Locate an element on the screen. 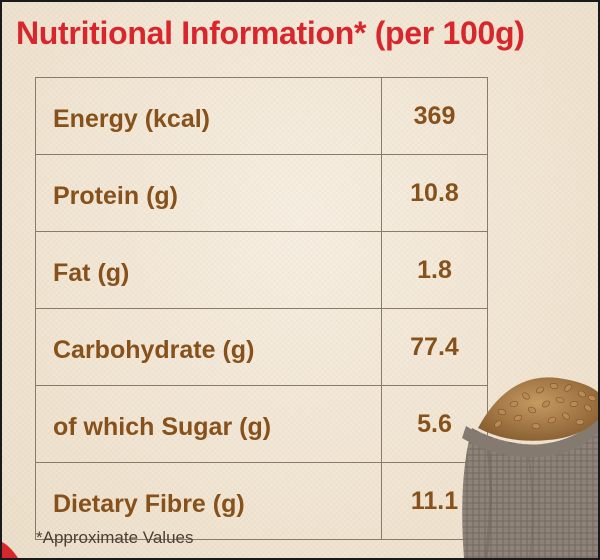 The image size is (600, 560). row-label-protein: Protein (g) is located at coordinates (208, 193).